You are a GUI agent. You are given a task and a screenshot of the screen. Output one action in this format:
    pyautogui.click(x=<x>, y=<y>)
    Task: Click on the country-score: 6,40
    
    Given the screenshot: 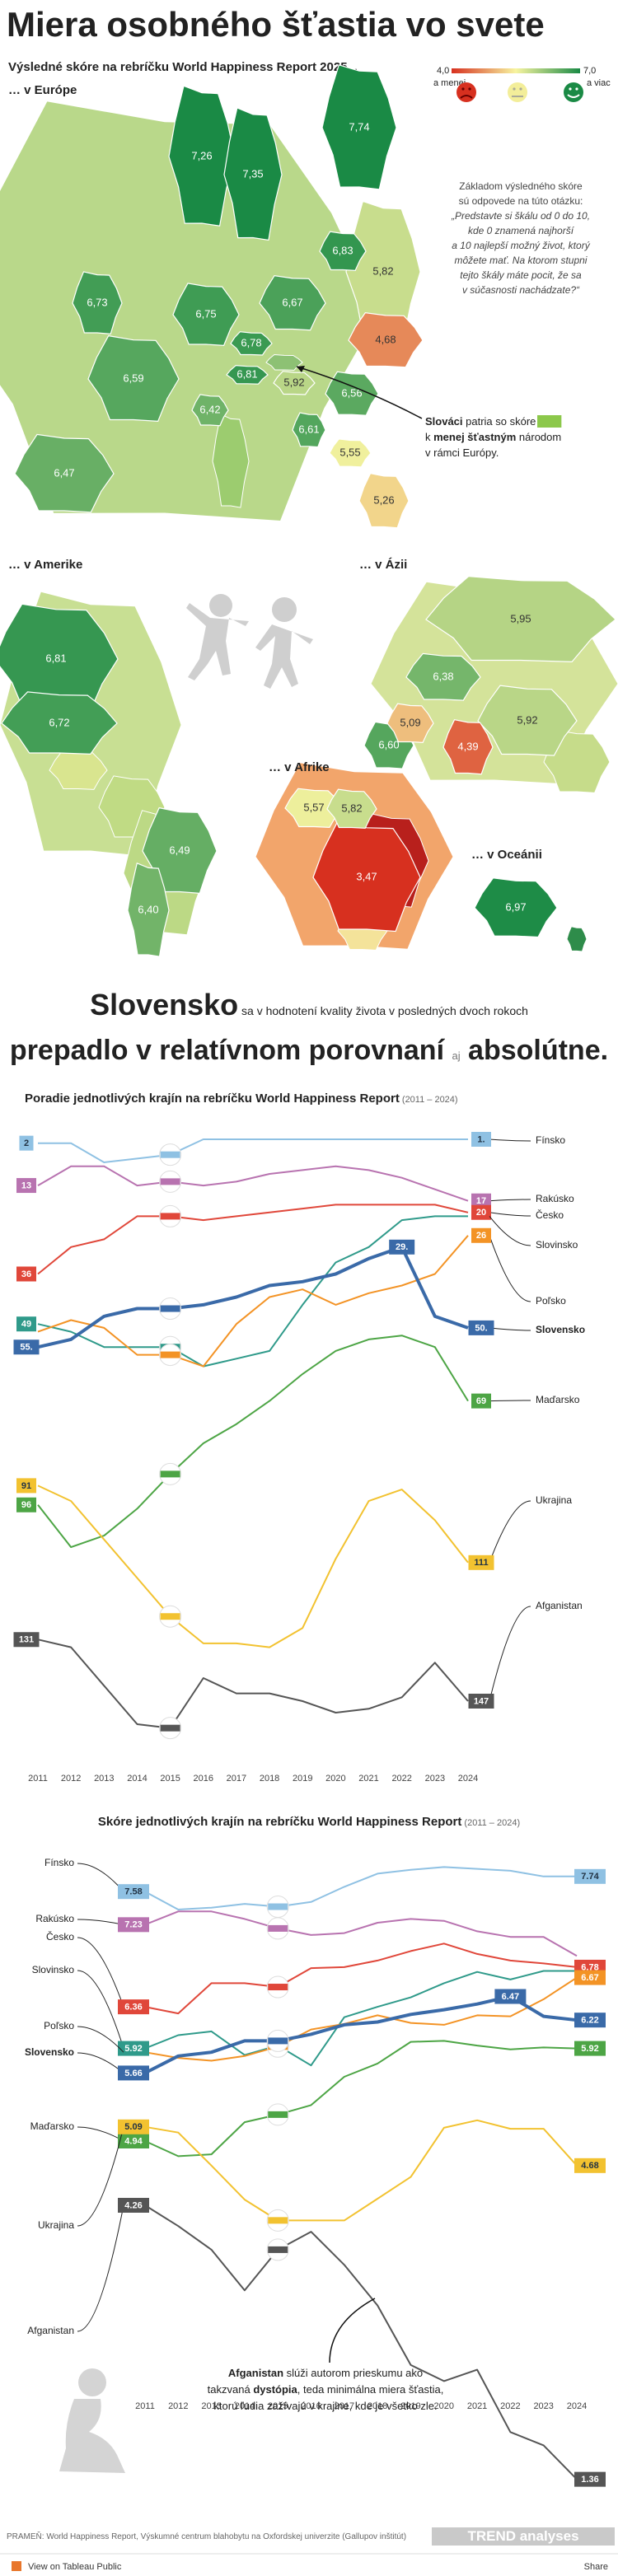 What is the action you would take?
    pyautogui.click(x=148, y=909)
    